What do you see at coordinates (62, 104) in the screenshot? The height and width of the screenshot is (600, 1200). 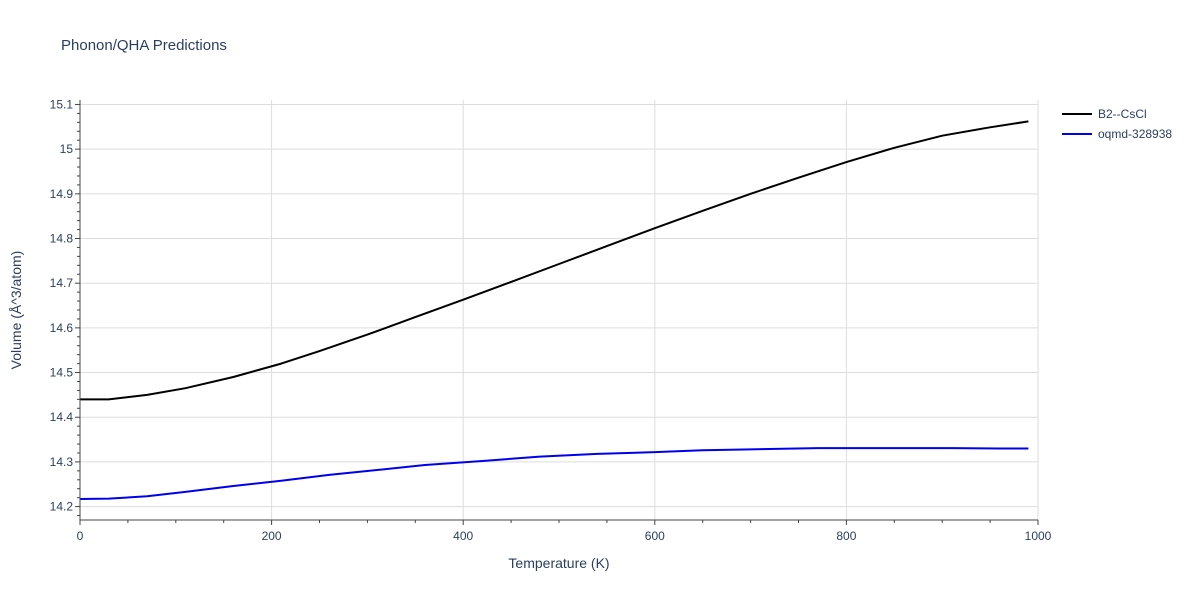 I see `y-tick-label: 15.1` at bounding box center [62, 104].